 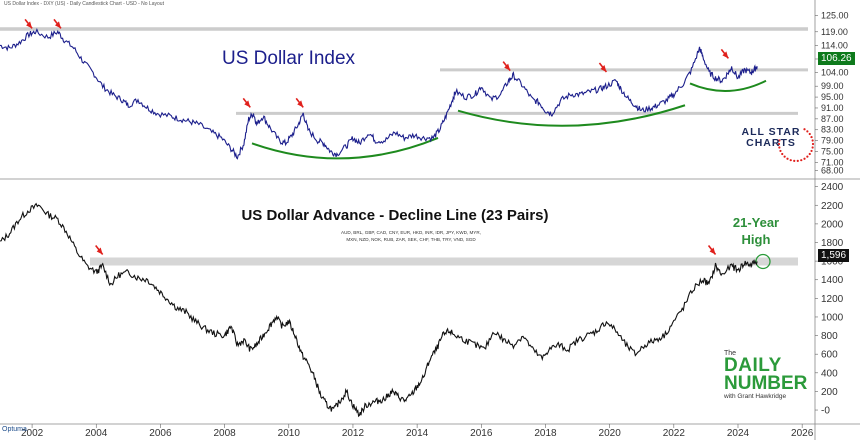 What do you see at coordinates (832, 280) in the screenshot?
I see `ad-y-tick-label: 1400` at bounding box center [832, 280].